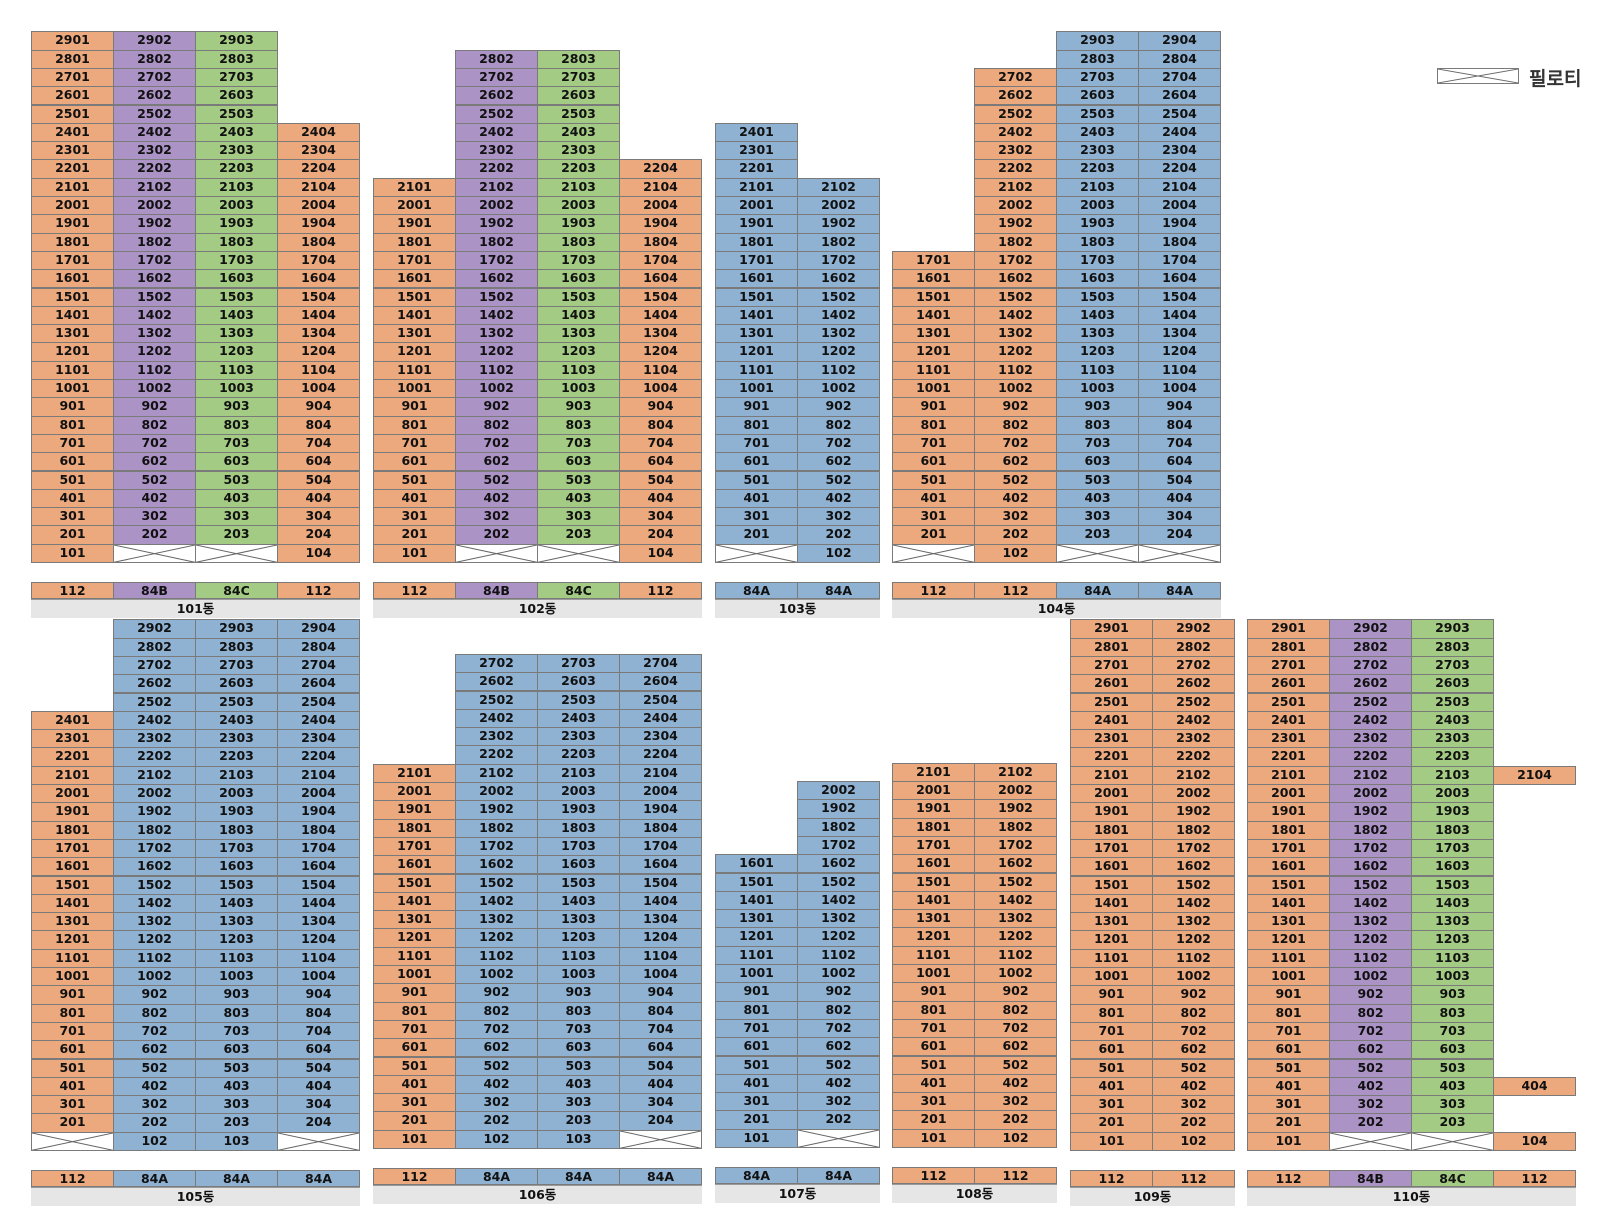  Describe the element at coordinates (578, 1048) in the screenshot. I see `unit-cell: 603` at that location.